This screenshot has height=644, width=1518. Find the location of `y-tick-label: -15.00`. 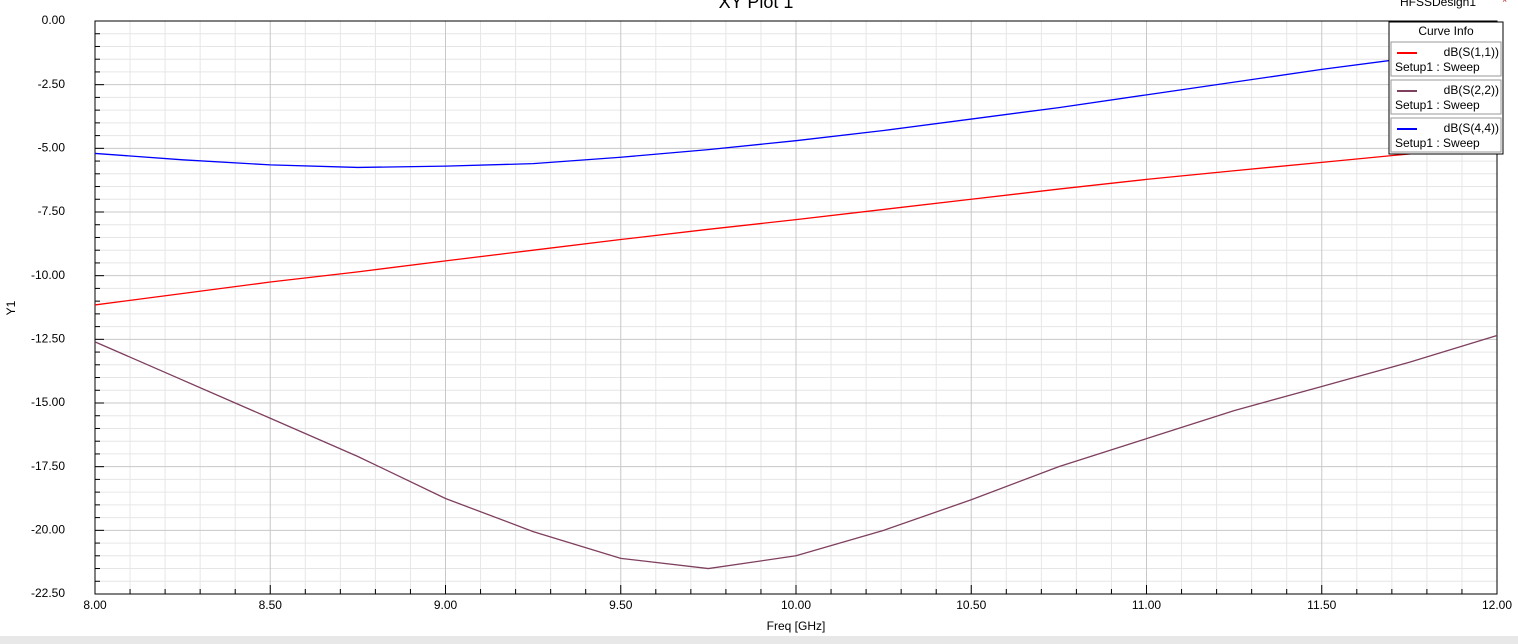

y-tick-label: -15.00 is located at coordinates (48, 402).